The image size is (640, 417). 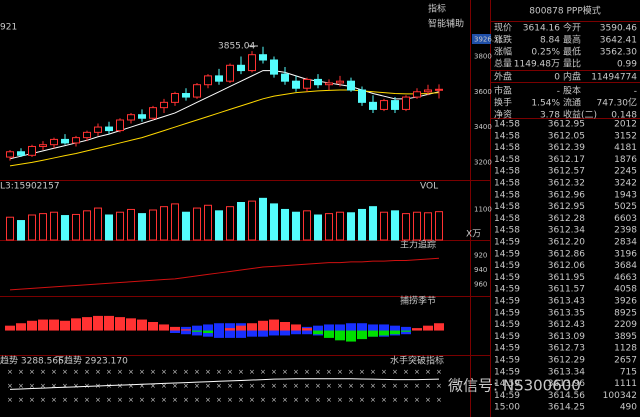 What do you see at coordinates (566, 302) in the screenshot?
I see `tick-price: 3613.43` at bounding box center [566, 302].